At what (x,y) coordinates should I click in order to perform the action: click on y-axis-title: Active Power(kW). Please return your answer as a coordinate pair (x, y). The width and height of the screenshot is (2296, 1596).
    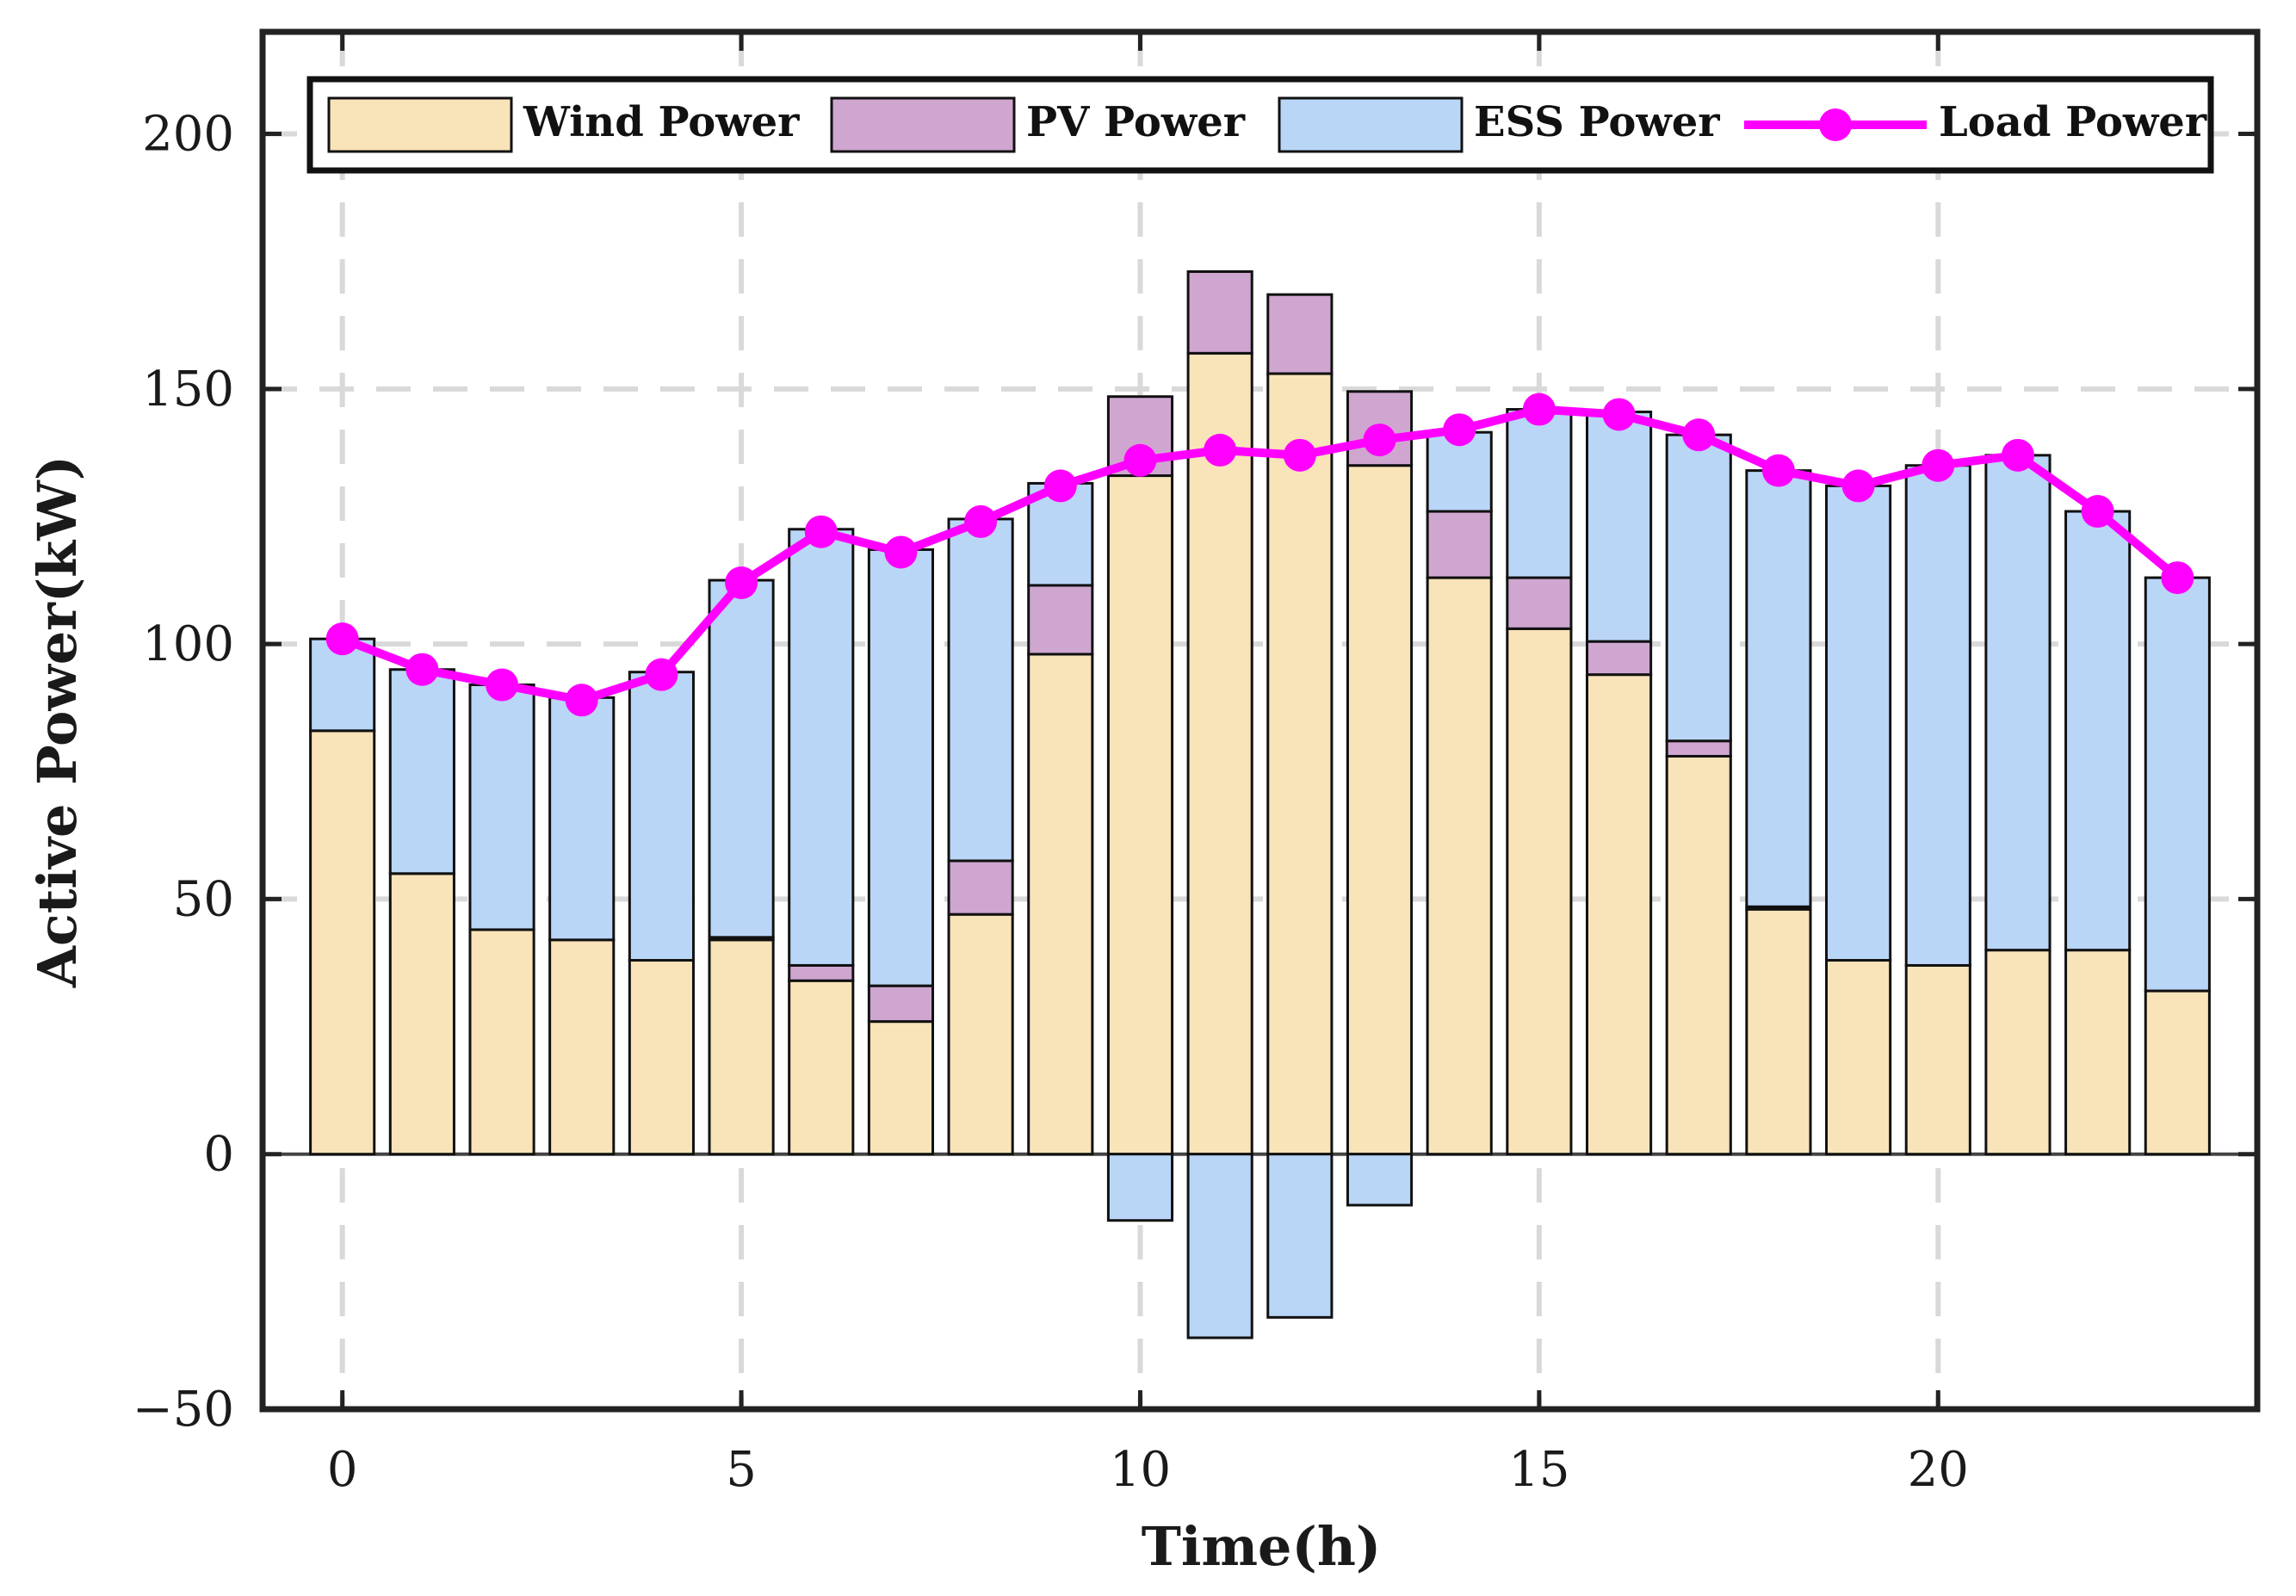
    Looking at the image, I should click on (58, 721).